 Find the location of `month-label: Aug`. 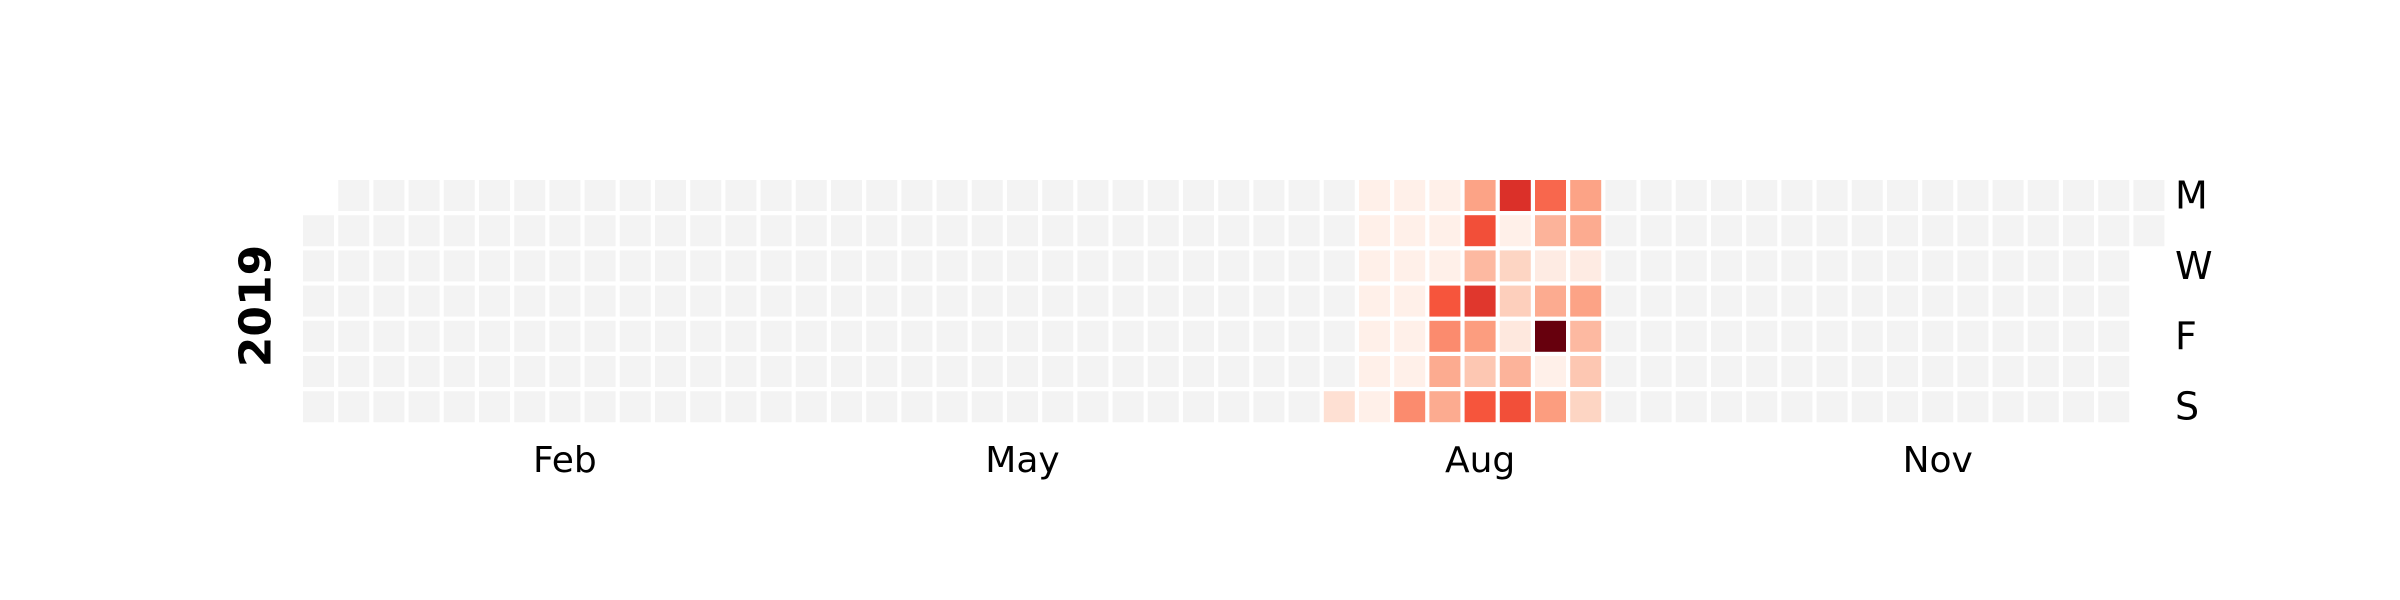

month-label: Aug is located at coordinates (1480, 460).